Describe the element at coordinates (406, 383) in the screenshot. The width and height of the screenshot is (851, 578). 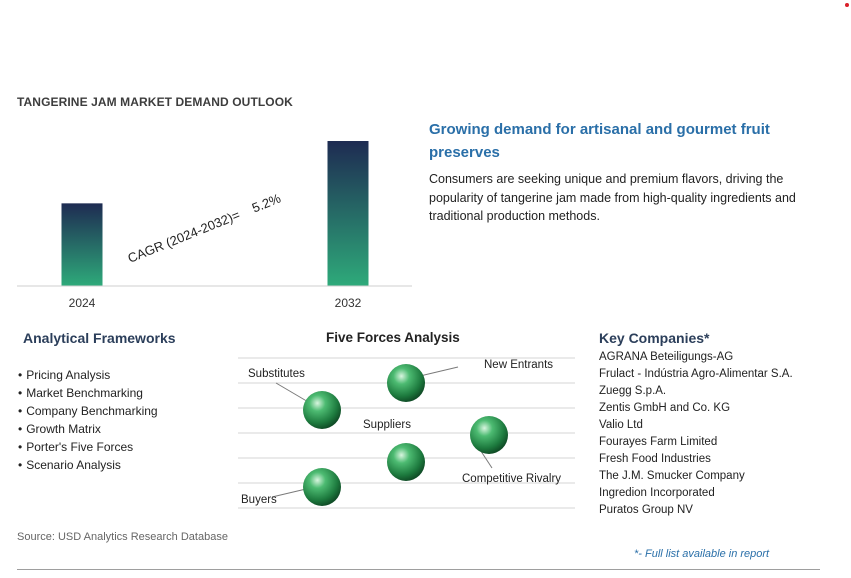
I see `sphere-new-entrants` at that location.